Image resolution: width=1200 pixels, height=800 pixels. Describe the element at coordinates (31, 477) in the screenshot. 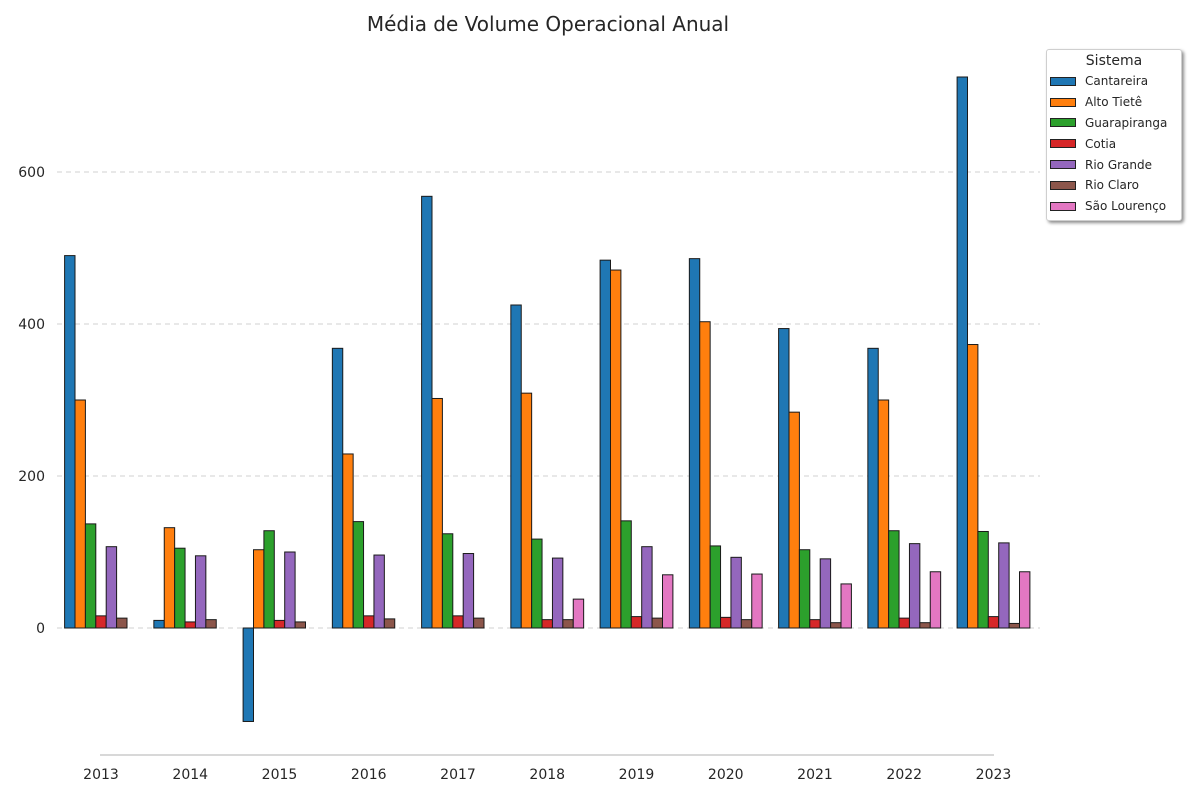

I see `y-tick-label: 200` at that location.